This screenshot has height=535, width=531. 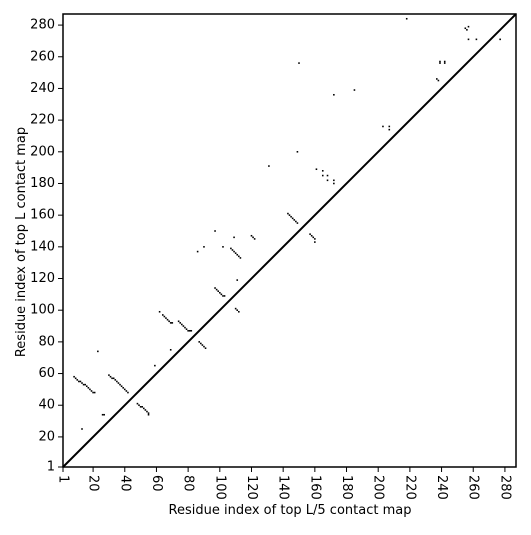 What do you see at coordinates (93, 483) in the screenshot?
I see `x-tick-label: 20` at bounding box center [93, 483].